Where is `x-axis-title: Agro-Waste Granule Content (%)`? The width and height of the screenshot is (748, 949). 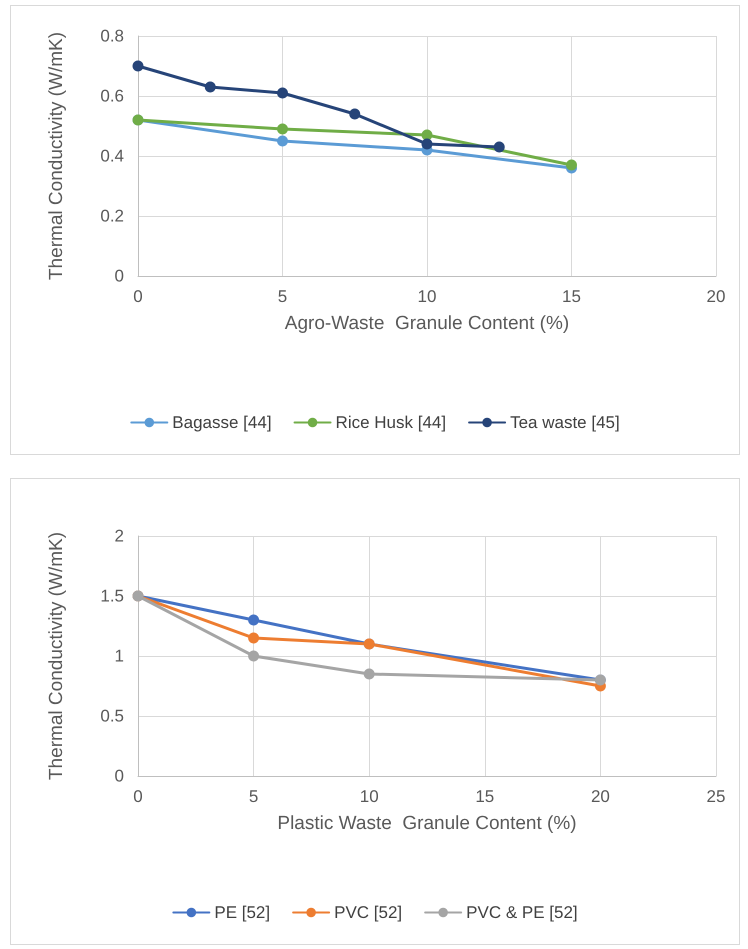 x-axis-title: Agro-Waste Granule Content (%) is located at coordinates (427, 323).